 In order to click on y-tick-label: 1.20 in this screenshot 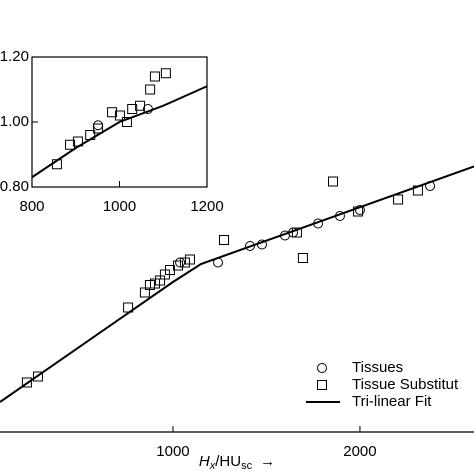, I will do `click(14, 56)`.